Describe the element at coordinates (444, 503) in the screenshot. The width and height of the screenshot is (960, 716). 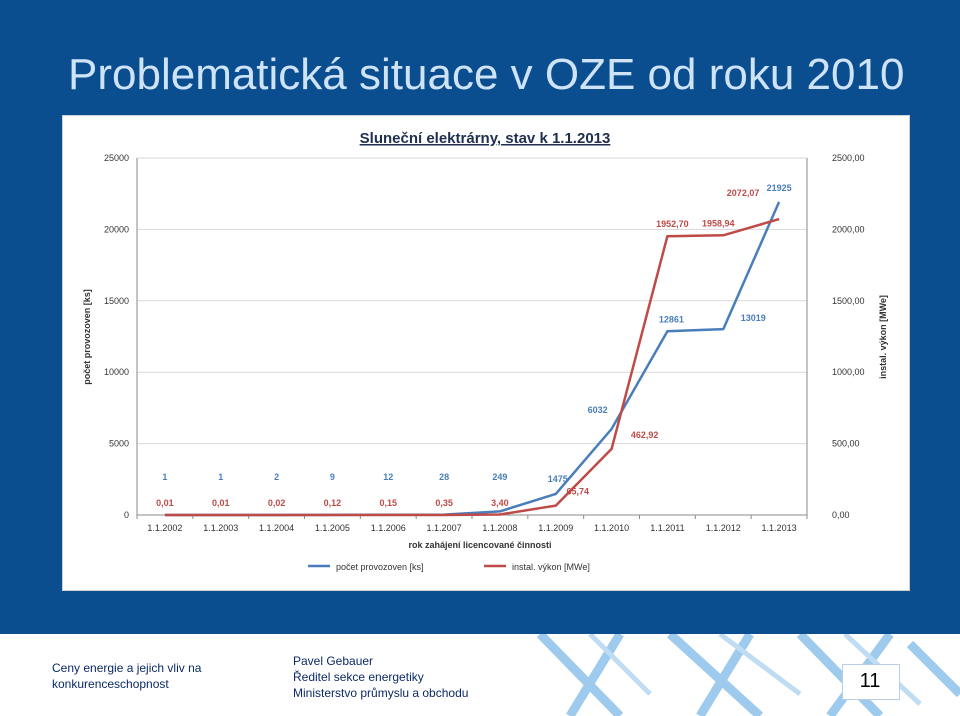
I see `data-label-power: 0,35` at that location.